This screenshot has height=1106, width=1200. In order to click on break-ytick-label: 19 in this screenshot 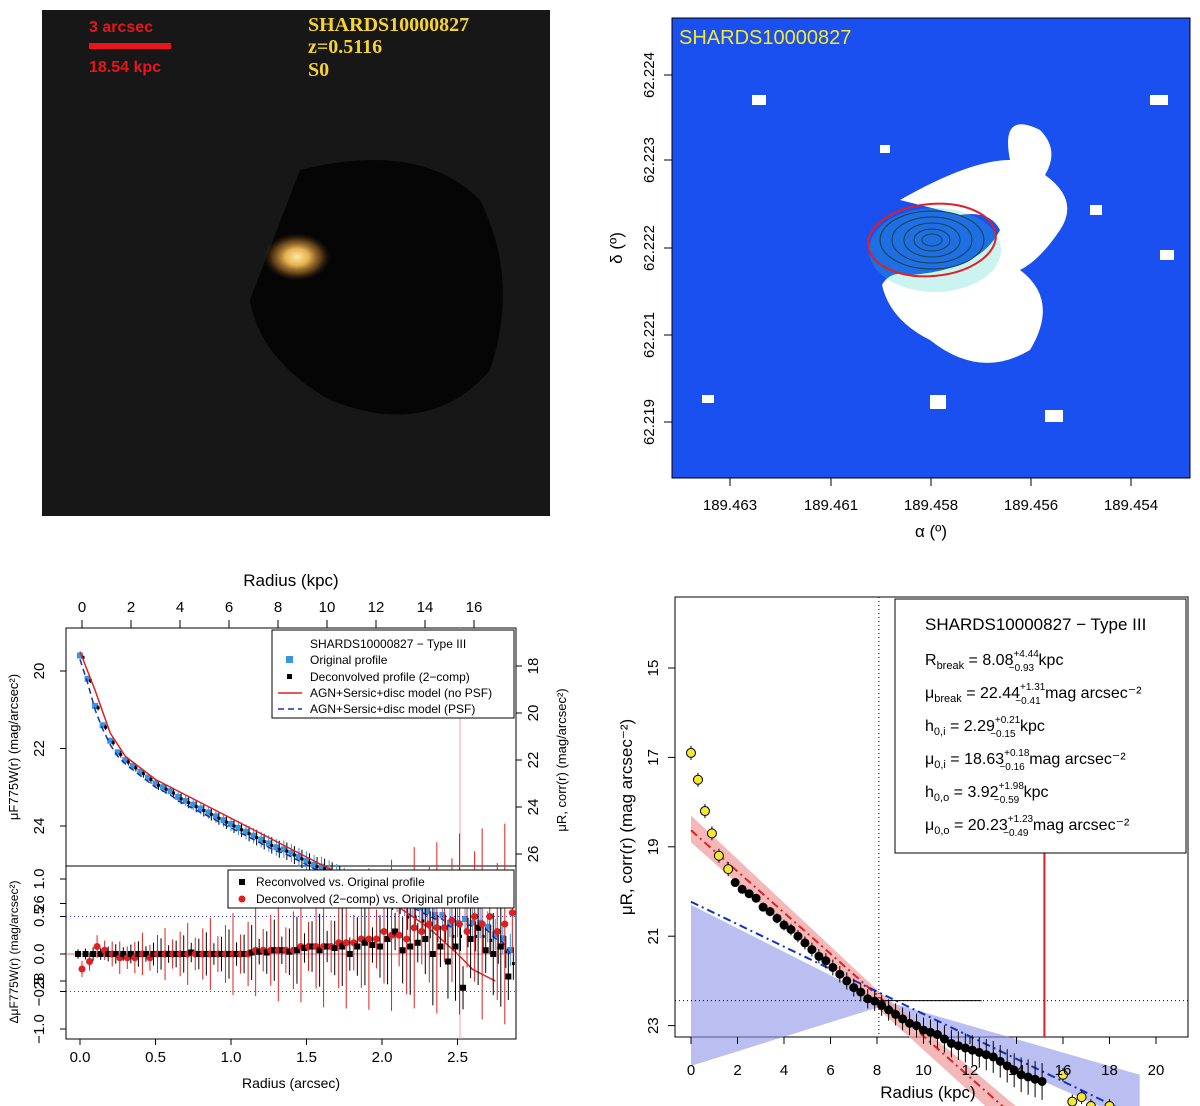, I will do `click(653, 846)`.